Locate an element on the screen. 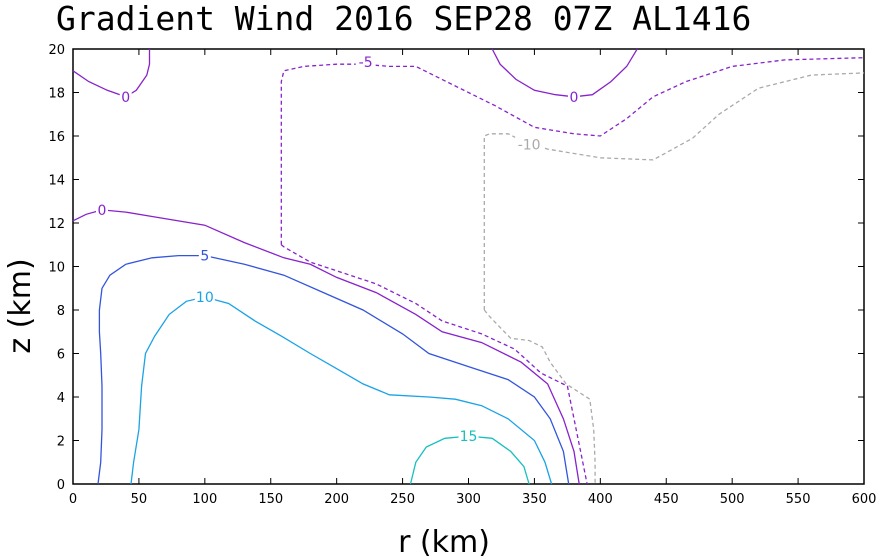  contour-label: -5 is located at coordinates (366, 63).